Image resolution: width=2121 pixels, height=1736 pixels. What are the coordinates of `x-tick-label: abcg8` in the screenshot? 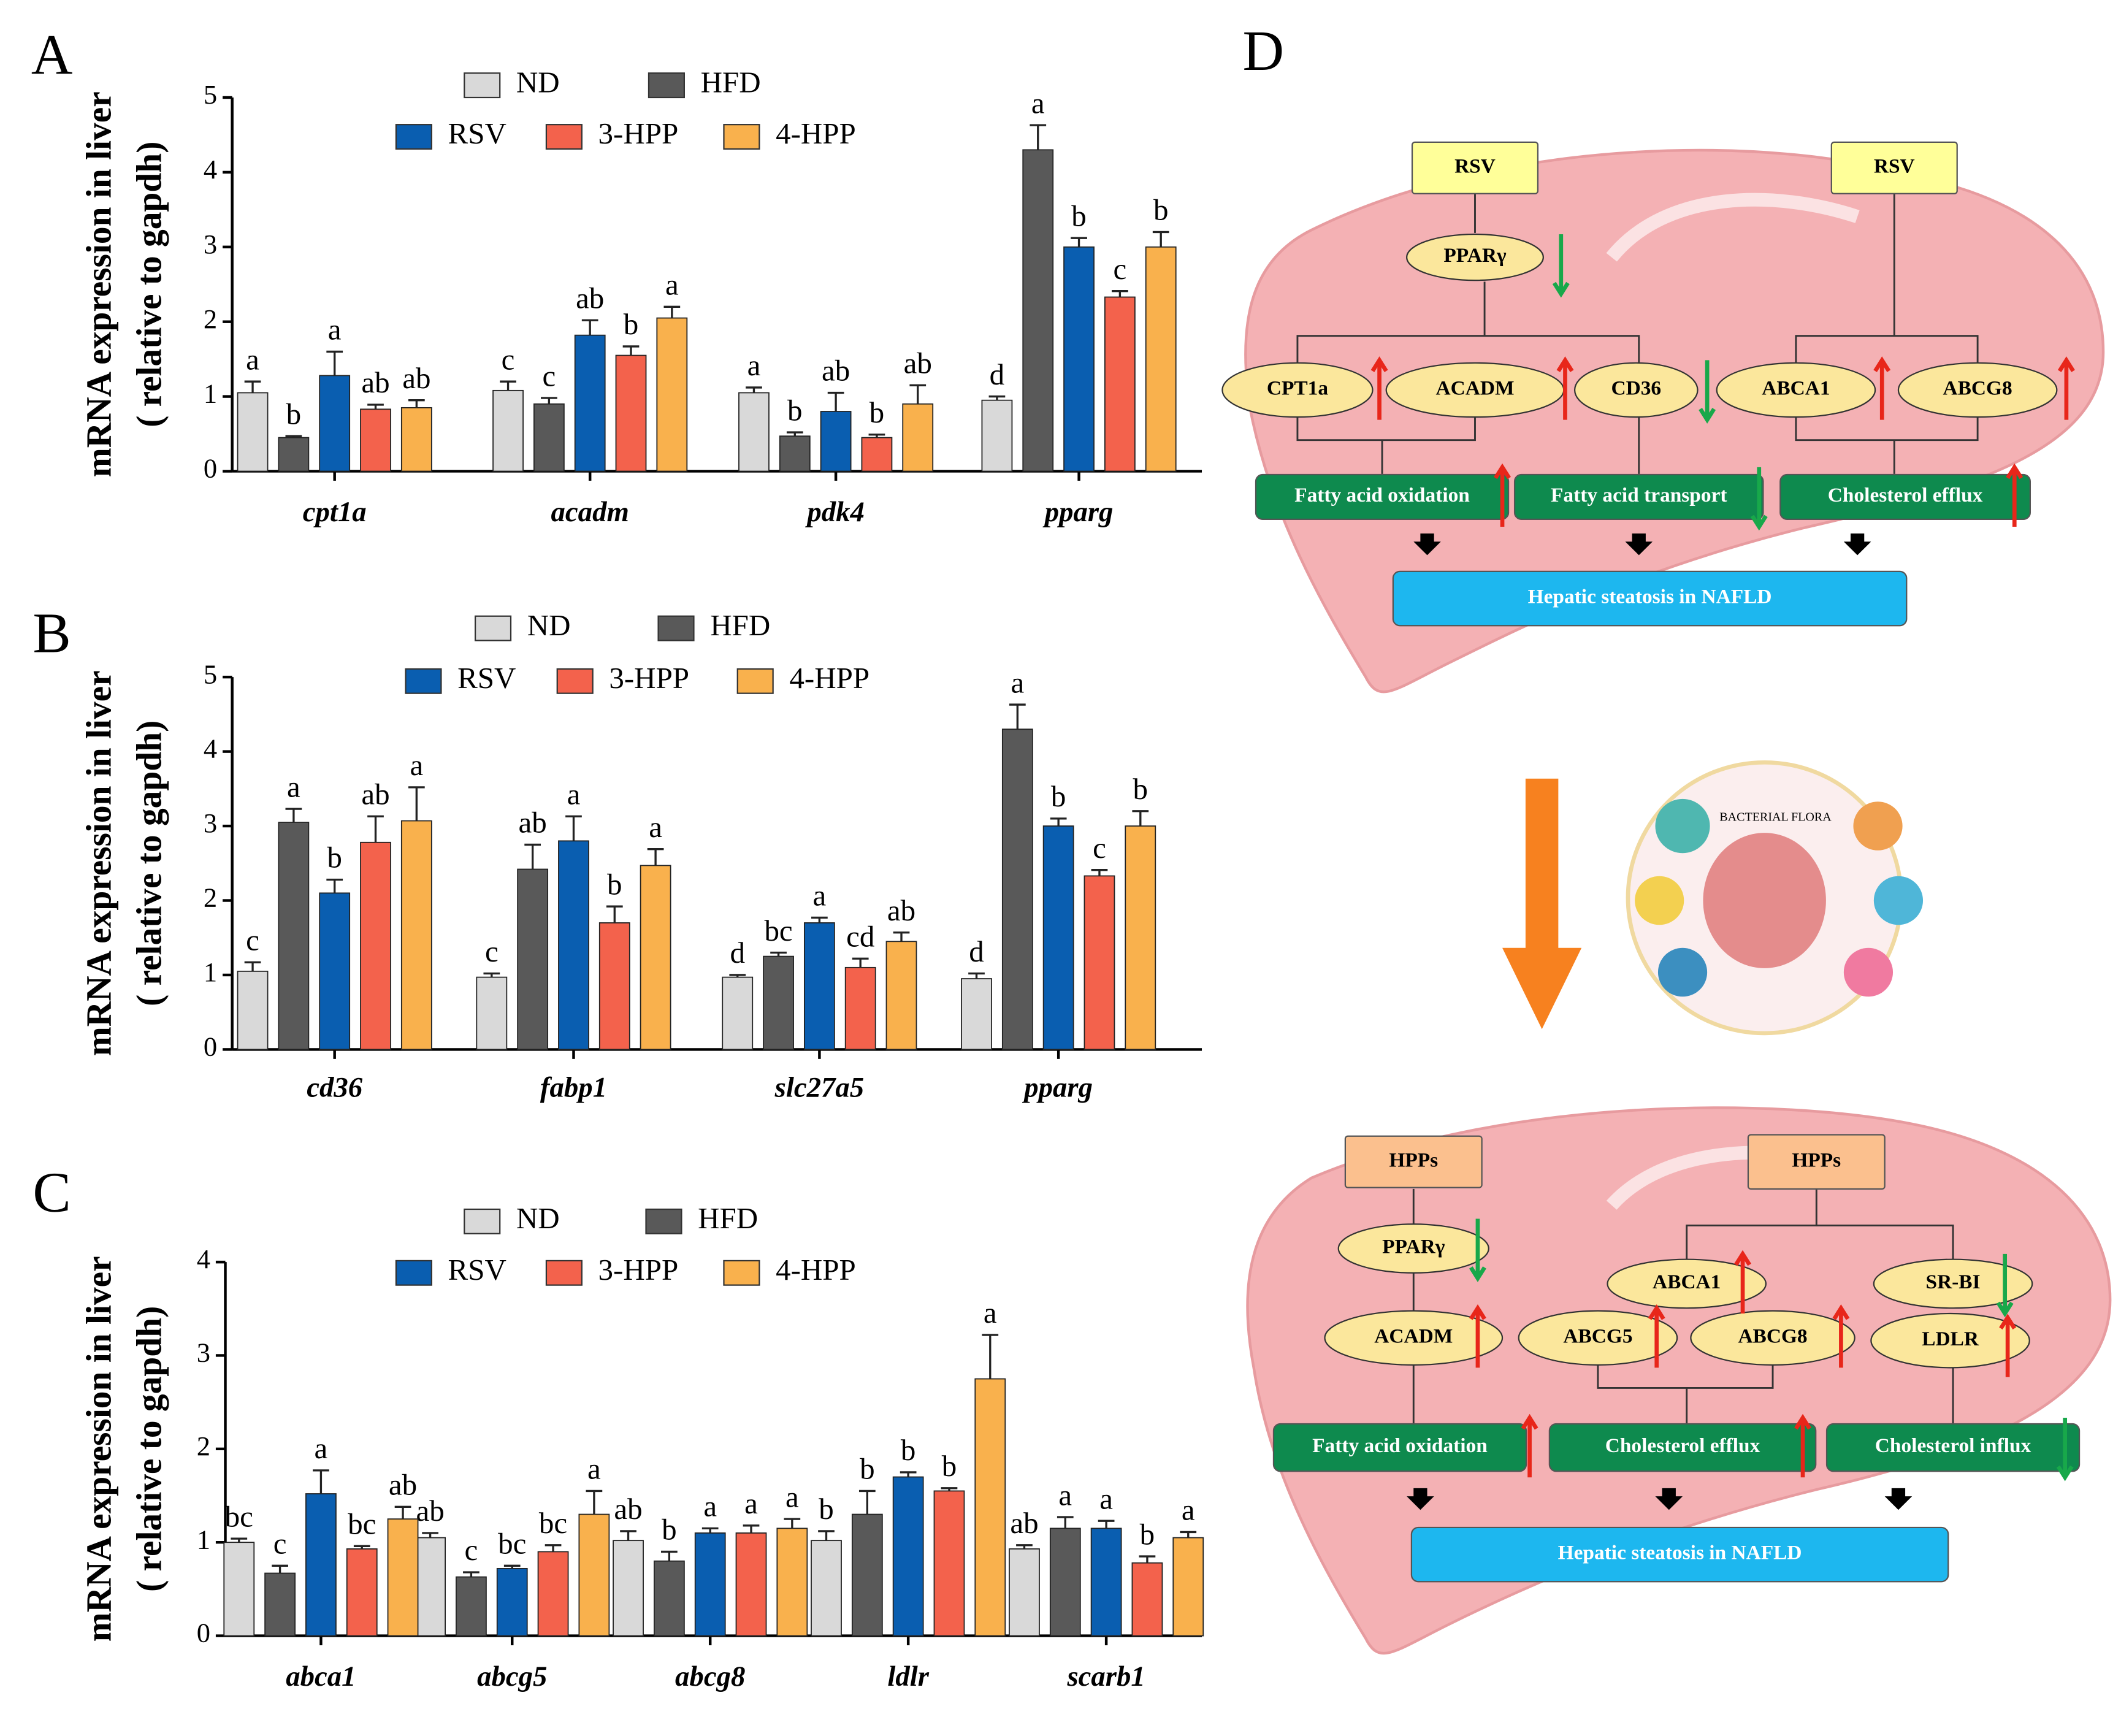 It's located at (710, 1676).